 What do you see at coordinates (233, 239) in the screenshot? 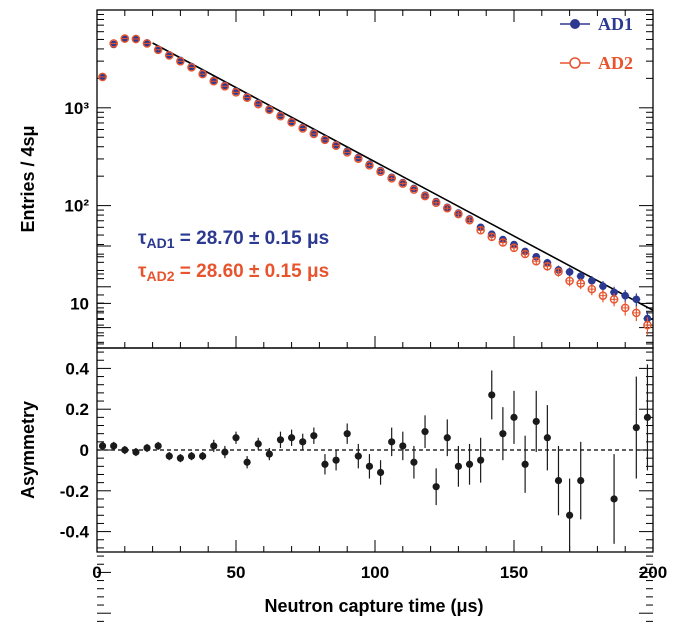
I see `annotation-tau-ad1: τAD1 = 28.70 ± 0.15 μs` at bounding box center [233, 239].